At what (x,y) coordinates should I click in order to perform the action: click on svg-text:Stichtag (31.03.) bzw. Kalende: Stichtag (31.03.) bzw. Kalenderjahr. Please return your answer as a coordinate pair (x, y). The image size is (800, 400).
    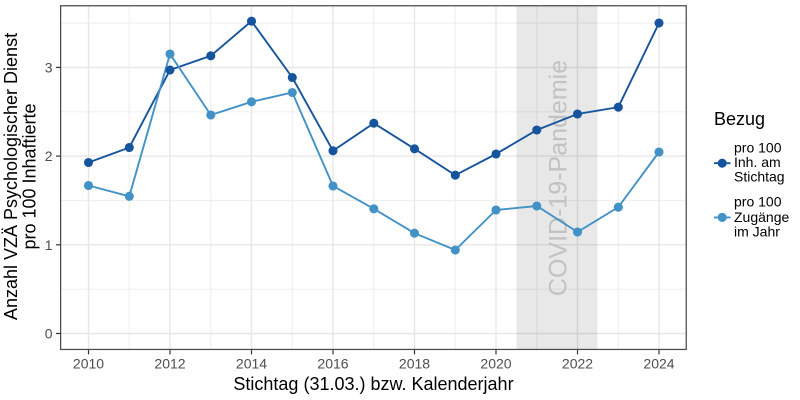
    Looking at the image, I should click on (373, 384).